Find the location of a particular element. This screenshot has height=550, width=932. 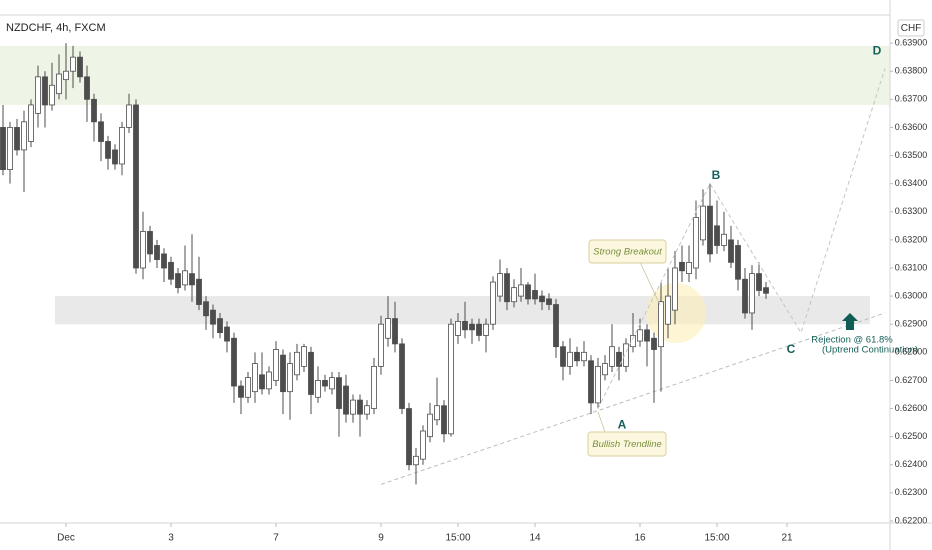

x-tick-label: Dec is located at coordinates (66, 538).